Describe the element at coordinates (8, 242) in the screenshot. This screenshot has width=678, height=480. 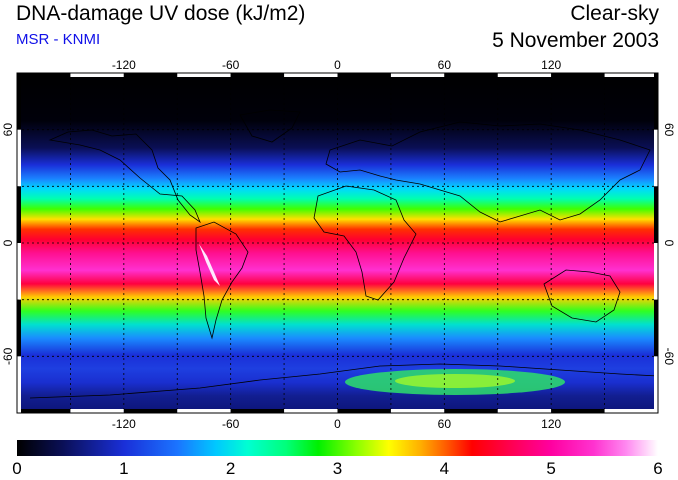
I see `lat-tick-label-left: 0` at that location.